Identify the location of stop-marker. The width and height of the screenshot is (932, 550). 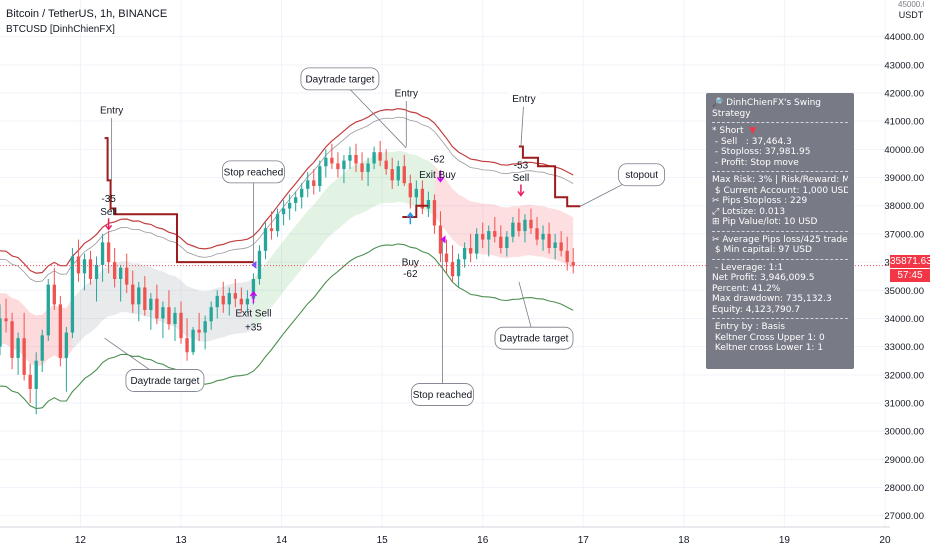
(443, 239).